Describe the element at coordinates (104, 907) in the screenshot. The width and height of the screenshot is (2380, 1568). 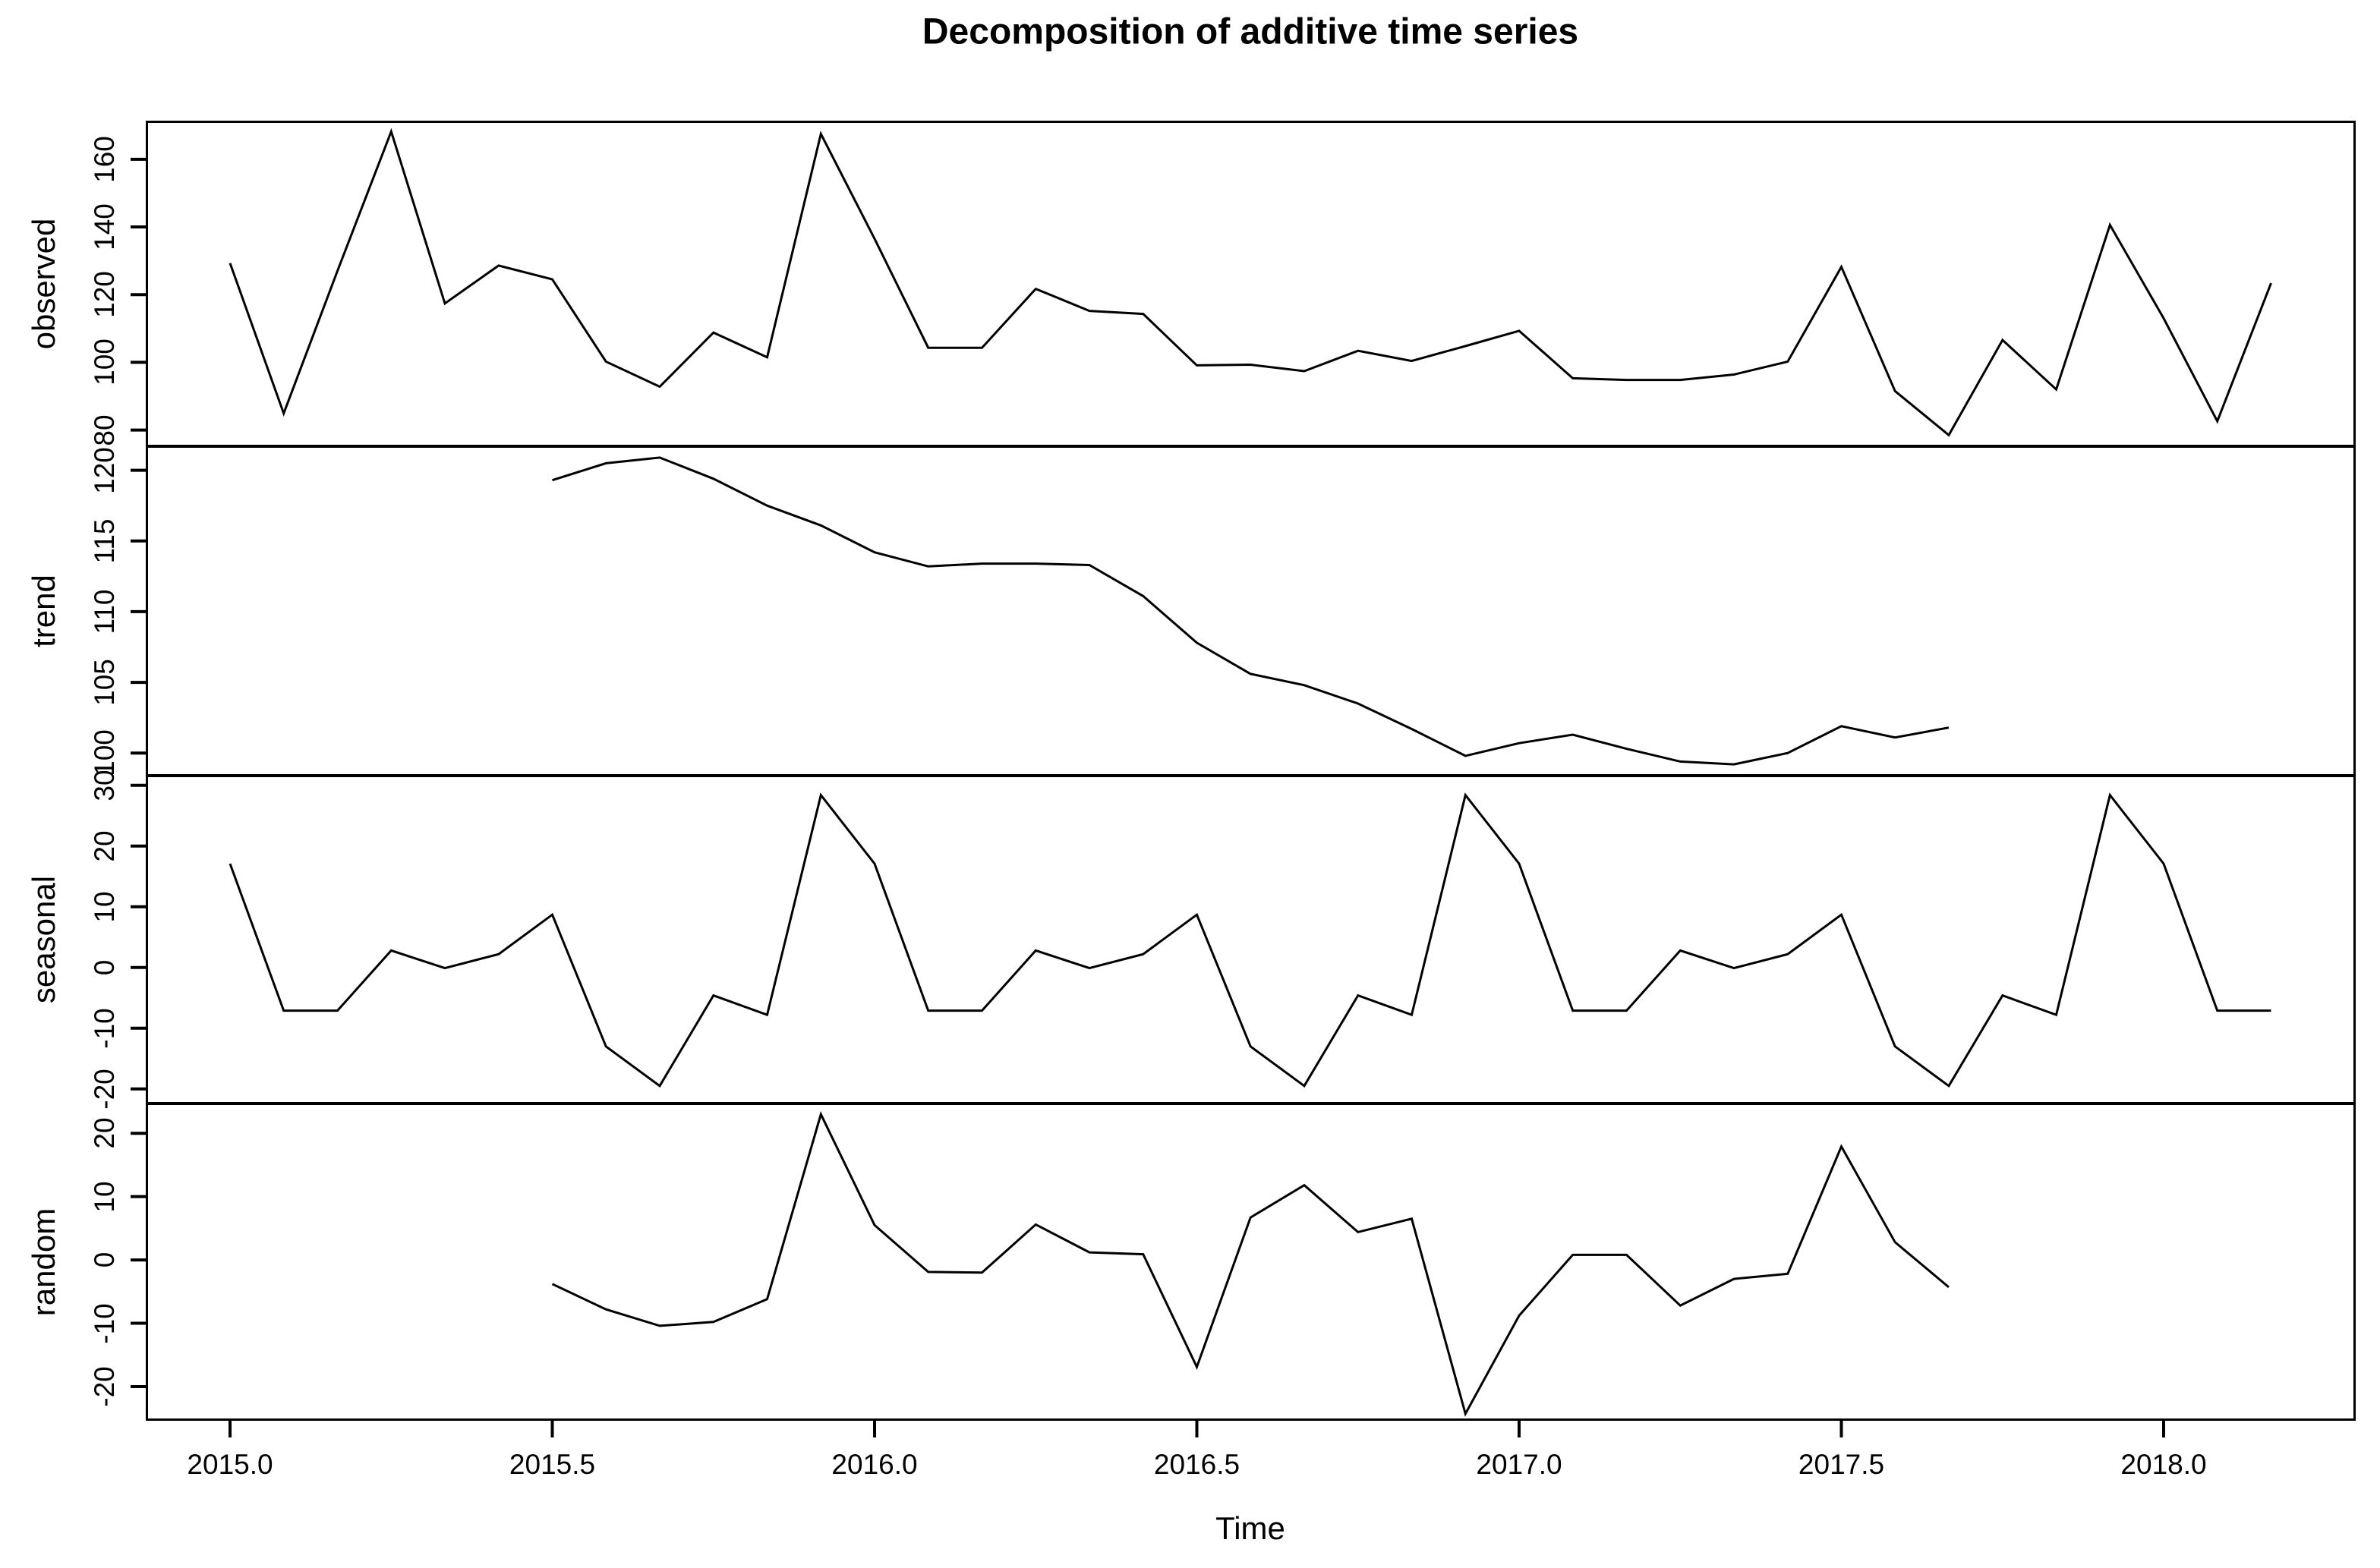
I see `y-tick-label-seasonal: 10` at that location.